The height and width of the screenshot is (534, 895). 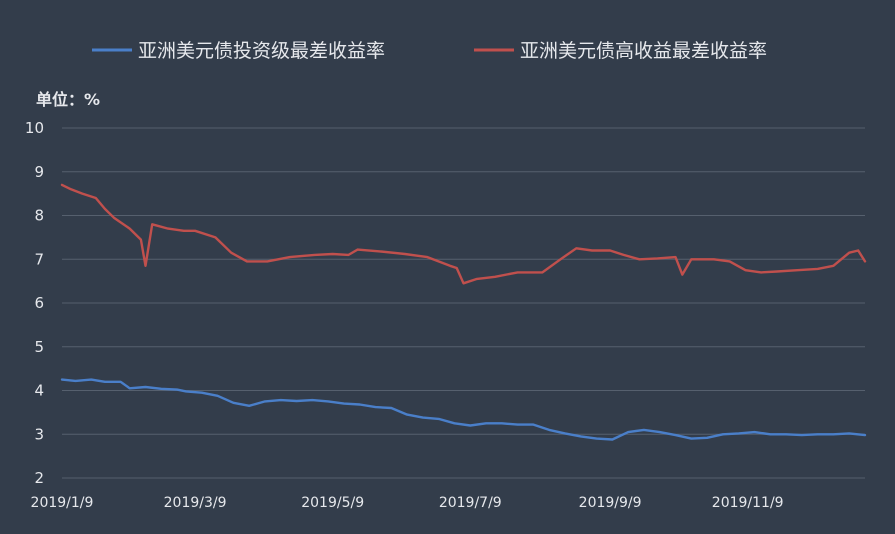 What do you see at coordinates (39, 216) in the screenshot?
I see `y-tick-label: 8` at bounding box center [39, 216].